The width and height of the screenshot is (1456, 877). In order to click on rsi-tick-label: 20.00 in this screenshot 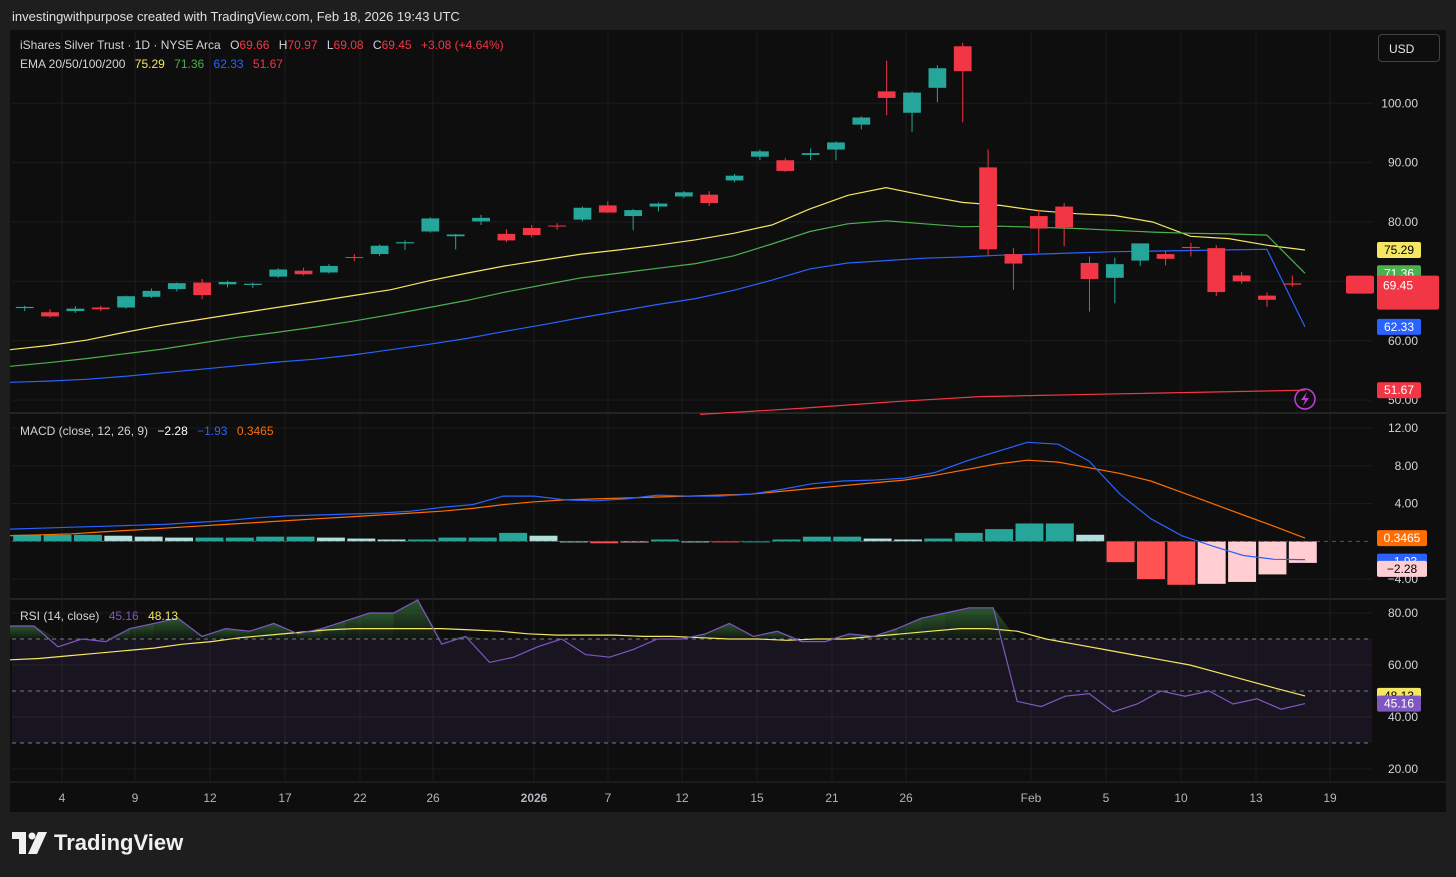, I will do `click(1403, 769)`.